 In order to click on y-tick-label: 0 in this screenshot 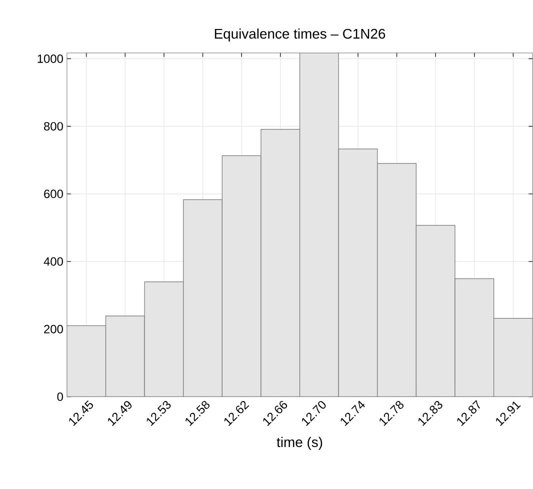, I will do `click(60, 397)`.